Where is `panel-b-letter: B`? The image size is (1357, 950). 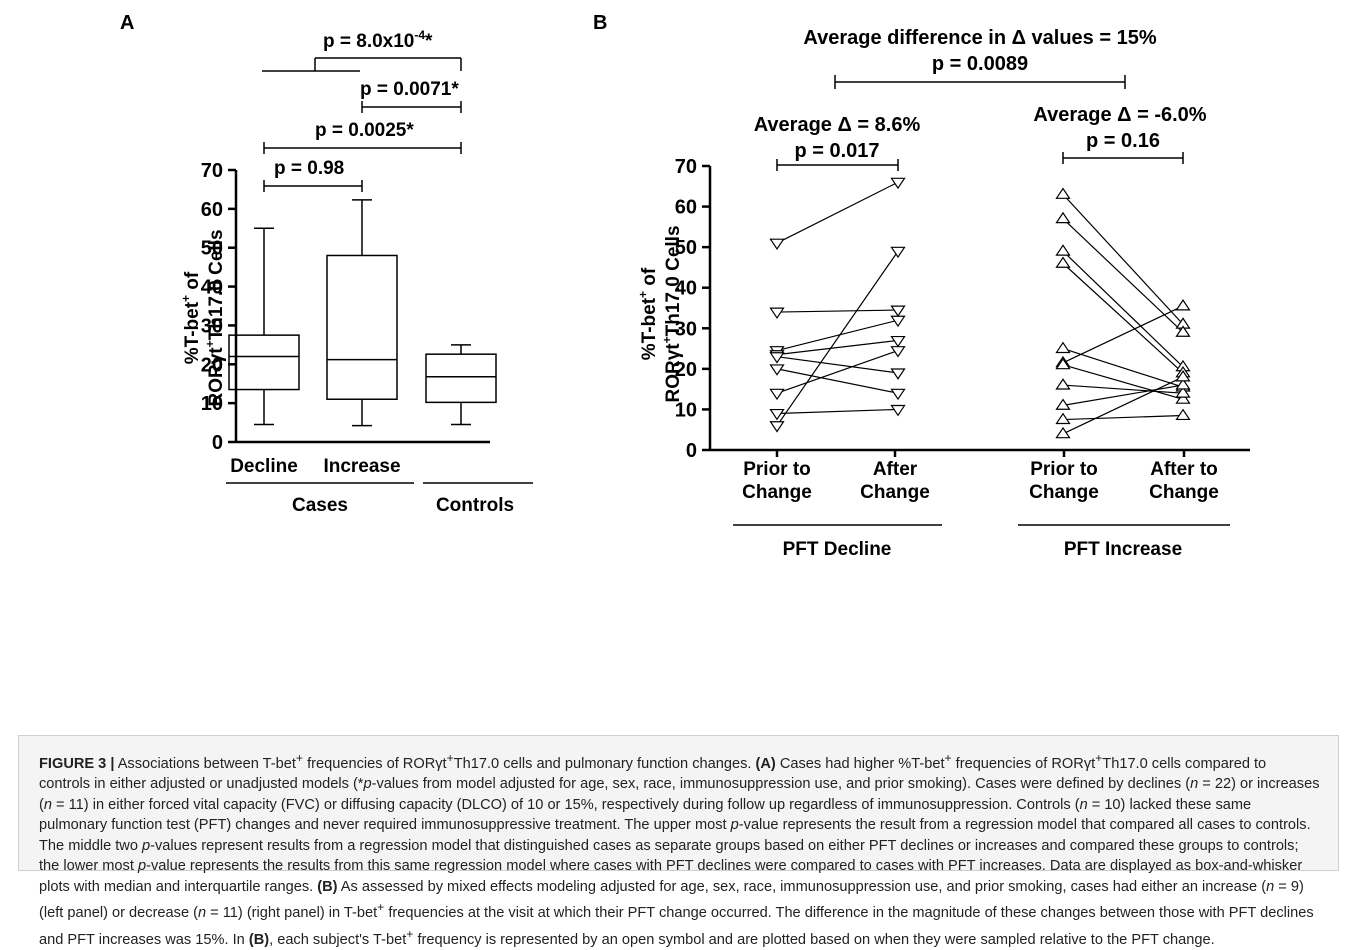
panel-b-letter: B is located at coordinates (600, 23).